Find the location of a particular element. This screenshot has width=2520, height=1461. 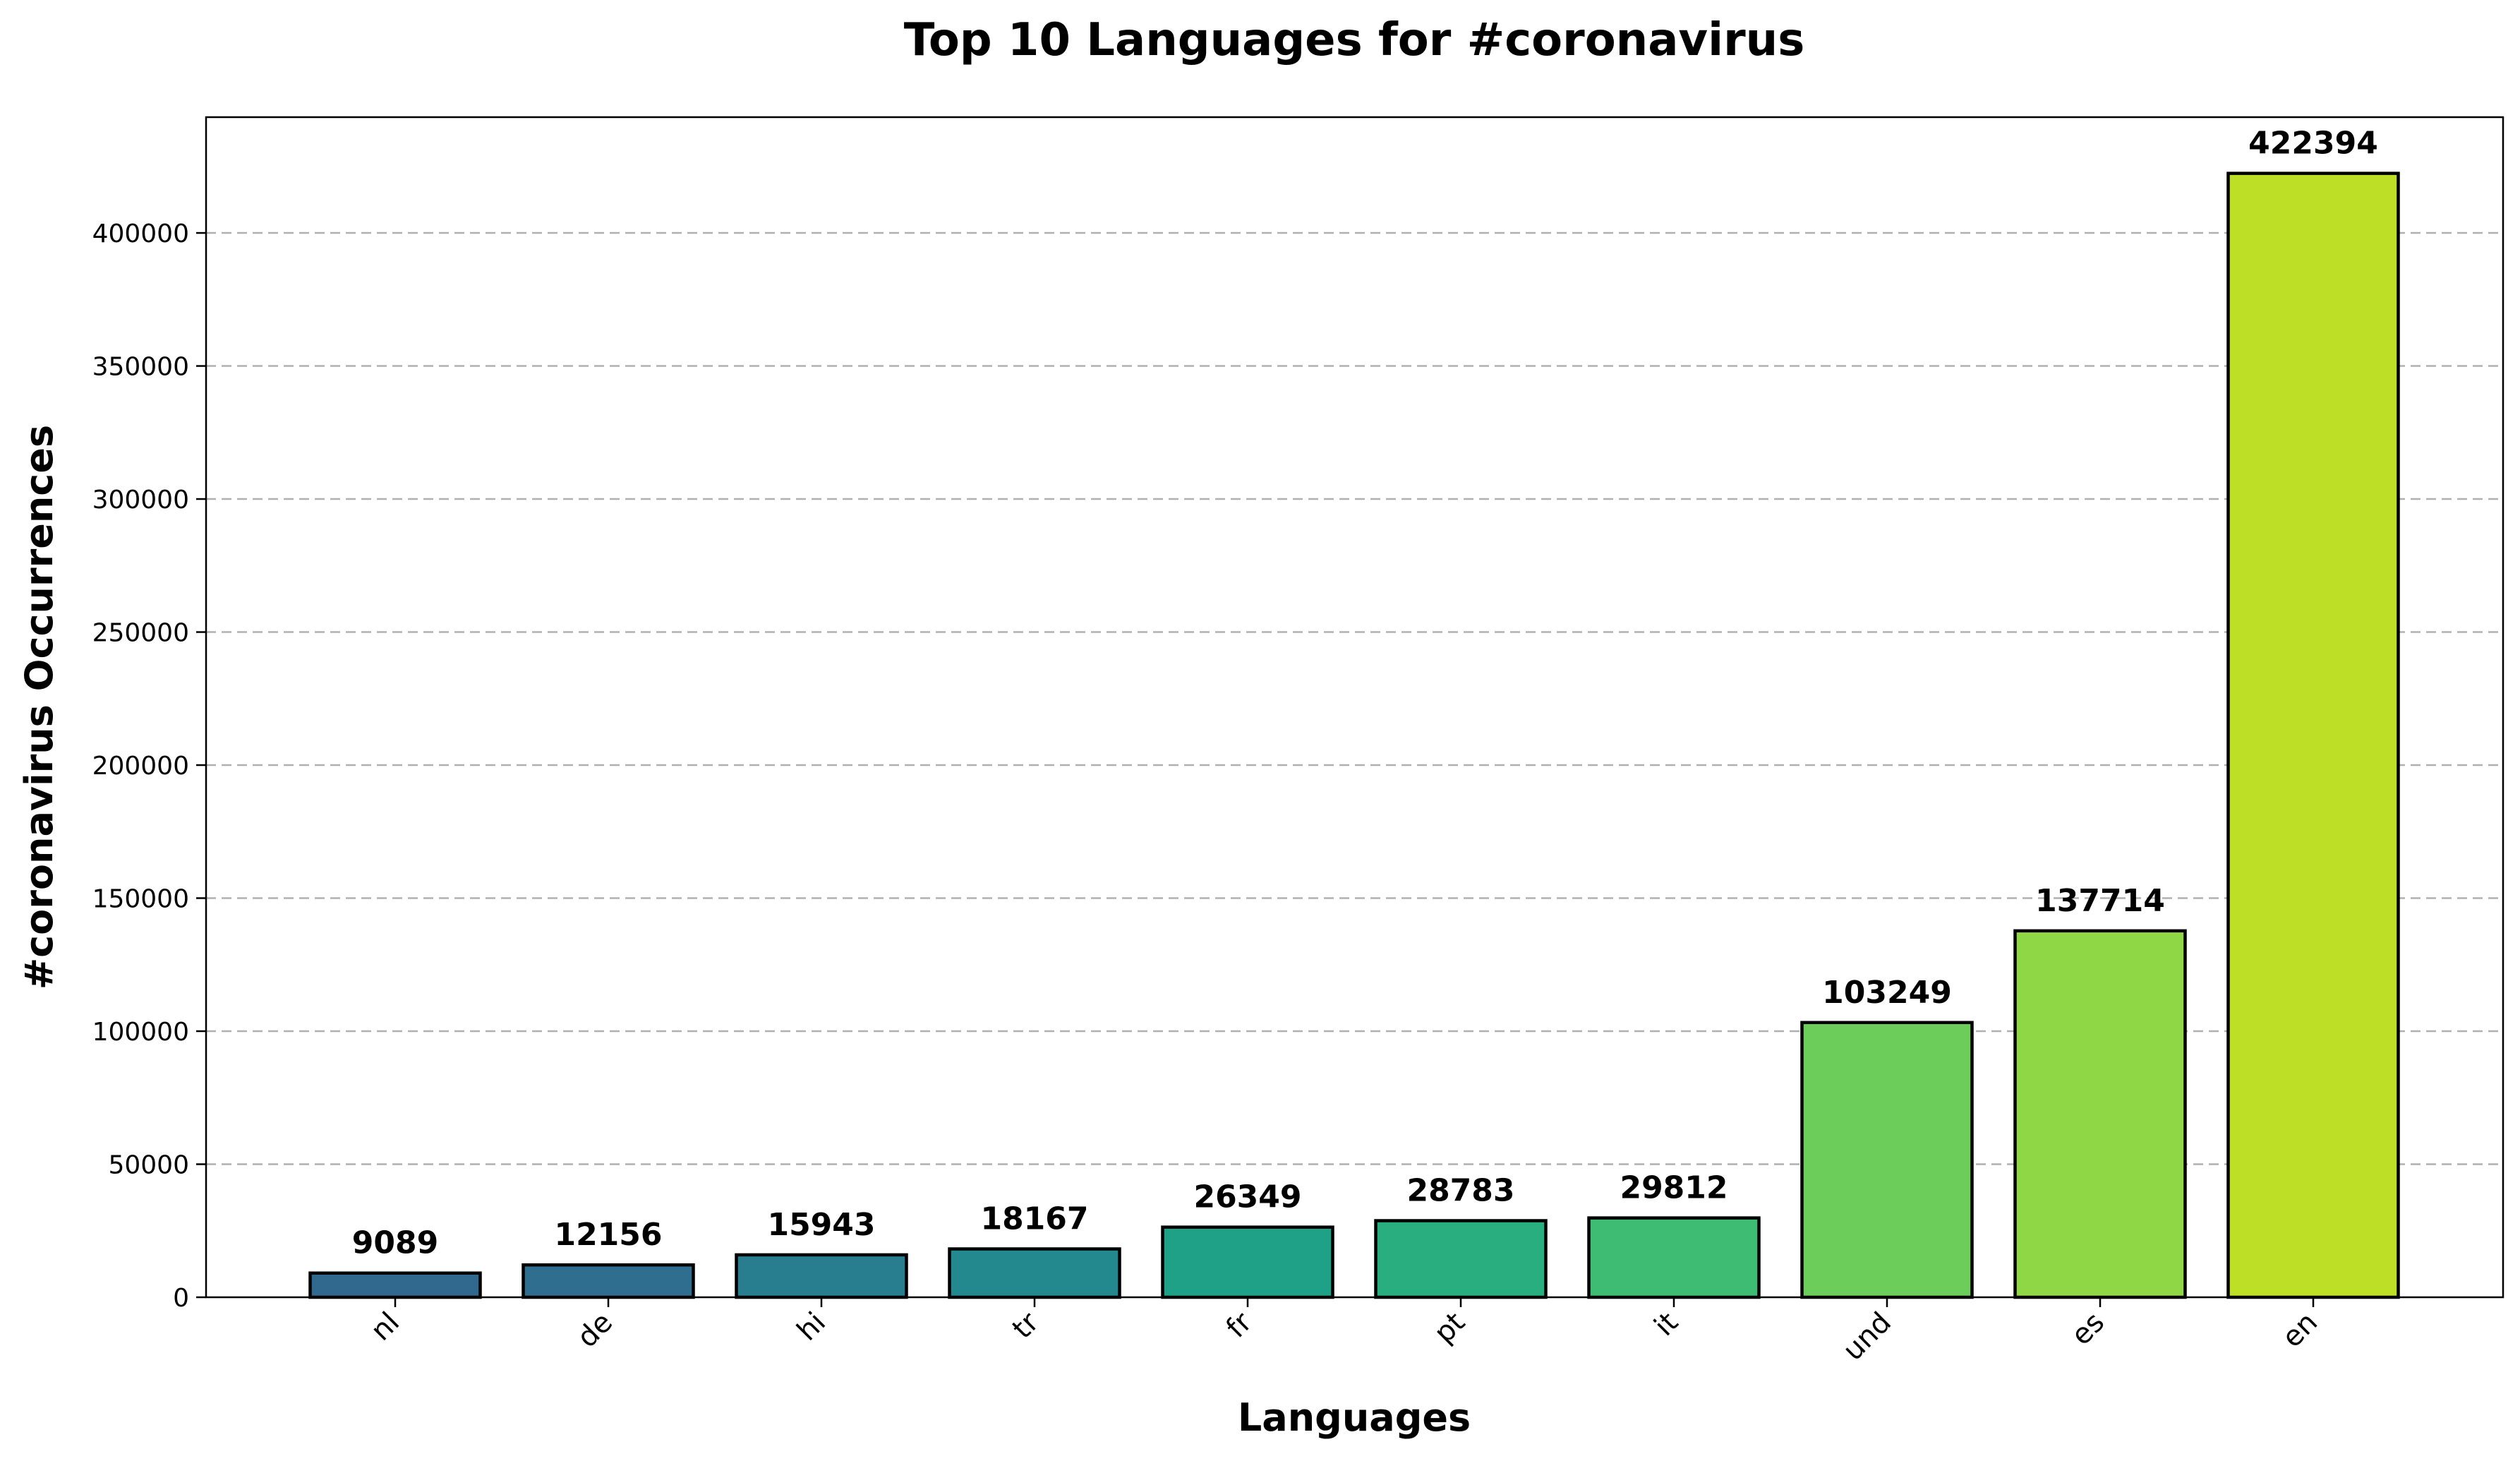

x-tick-label: pt is located at coordinates (1449, 1328).